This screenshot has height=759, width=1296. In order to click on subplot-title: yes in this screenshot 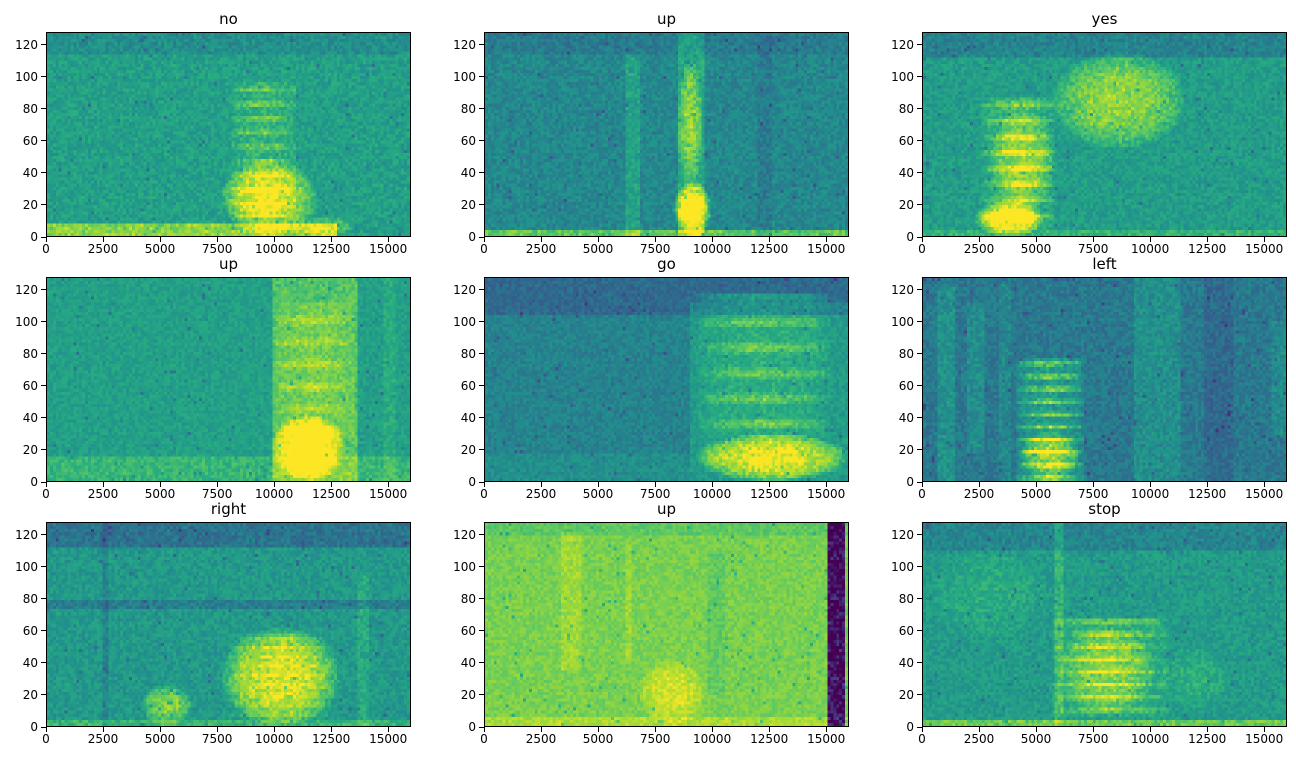, I will do `click(1104, 19)`.